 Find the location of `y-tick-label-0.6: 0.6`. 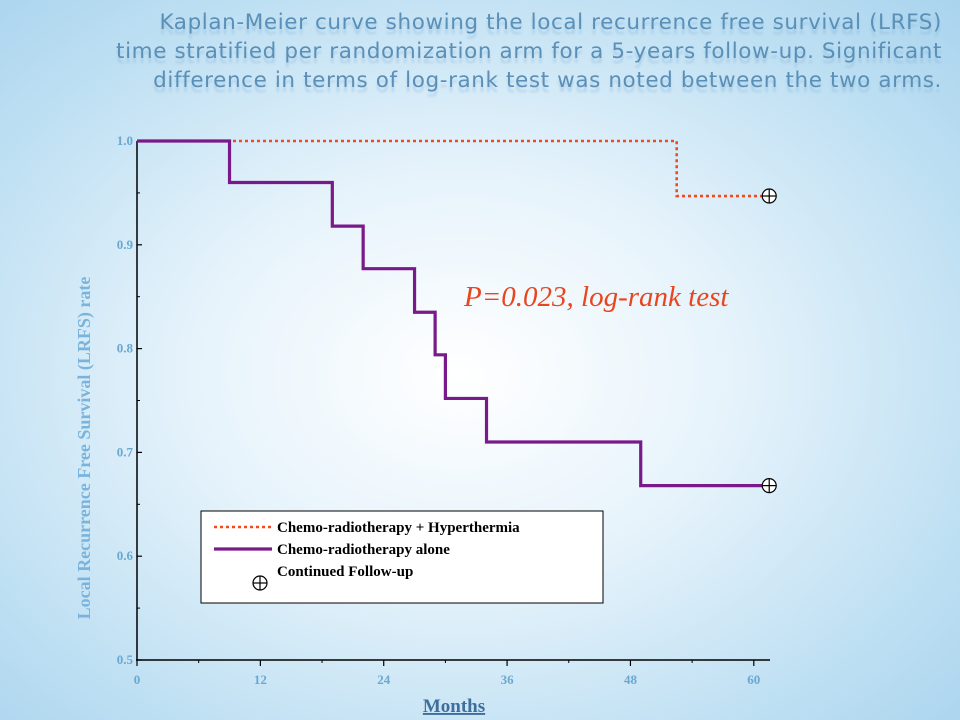

y-tick-label-0.6: 0.6 is located at coordinates (125, 555).